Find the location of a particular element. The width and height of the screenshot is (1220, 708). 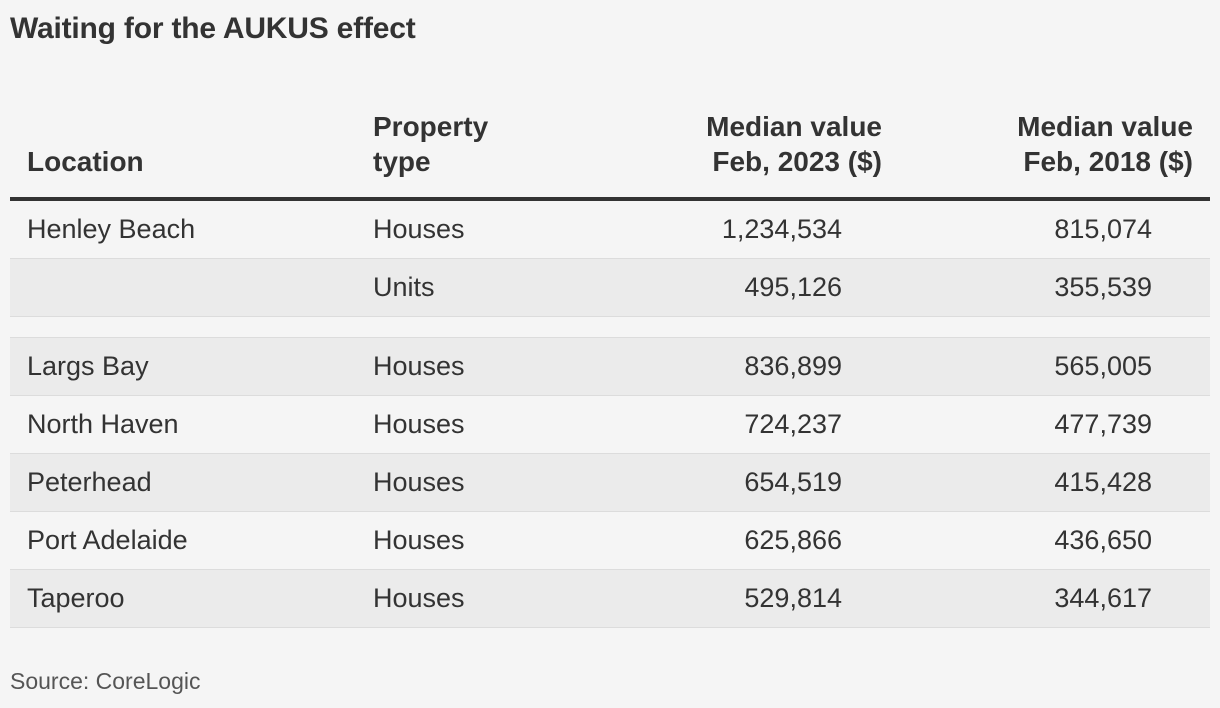

header-median-2023: Median value Feb, 2023 ($) is located at coordinates (723, 146).